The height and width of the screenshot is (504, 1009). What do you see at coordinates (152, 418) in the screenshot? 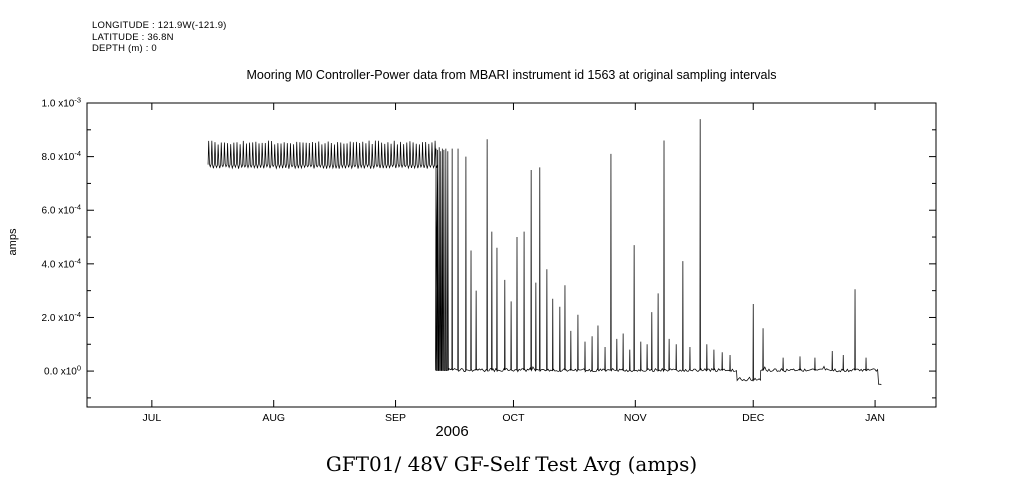
I see `x-tick-label: JUL` at bounding box center [152, 418].